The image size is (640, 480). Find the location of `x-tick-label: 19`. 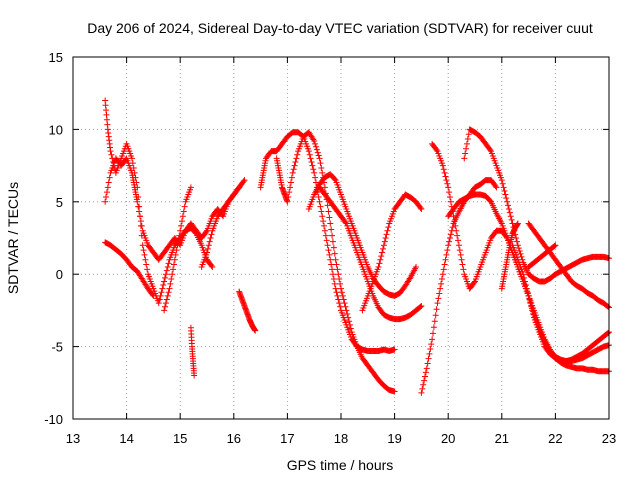

x-tick-label: 19 is located at coordinates (394, 438).